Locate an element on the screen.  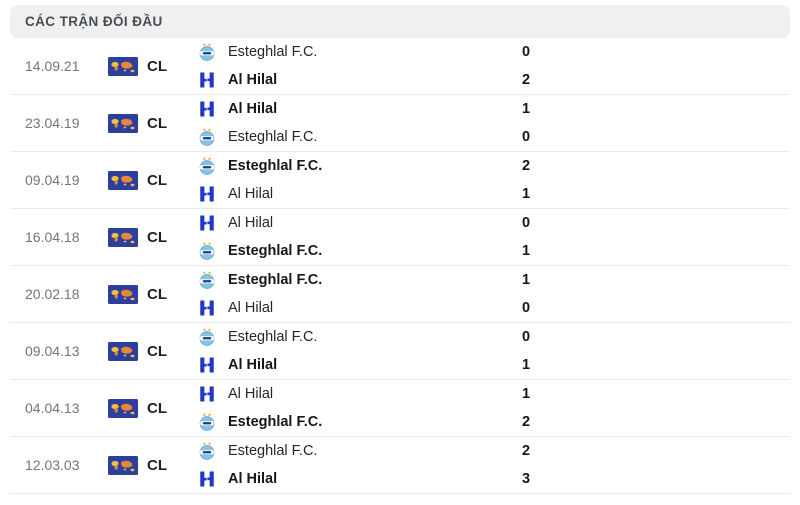
team-line-away: Al Hilal 3 is located at coordinates (494, 479).